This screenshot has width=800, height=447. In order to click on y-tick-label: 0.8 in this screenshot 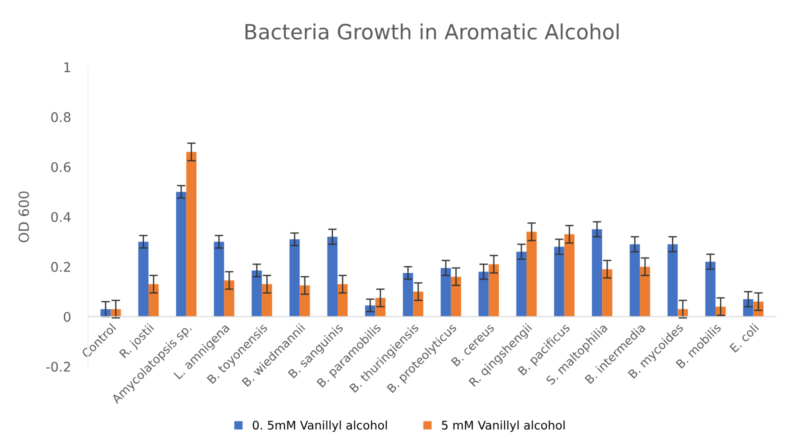, I will do `click(60, 117)`.